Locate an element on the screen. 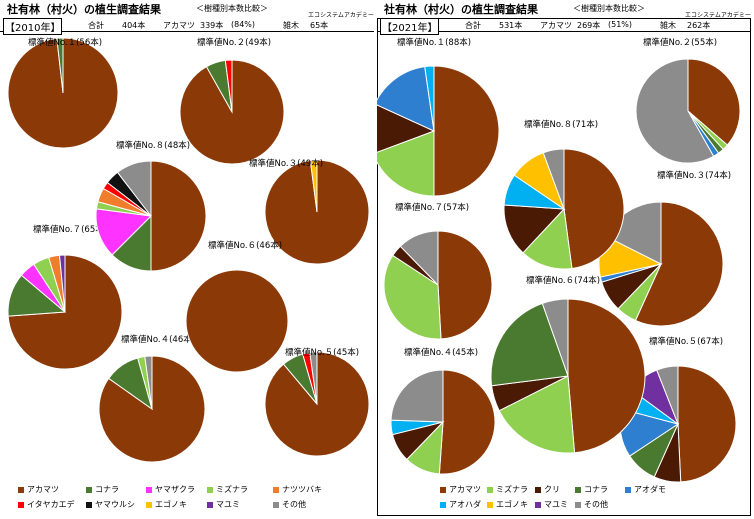  akamatsu-label: アカマツ is located at coordinates (556, 25).